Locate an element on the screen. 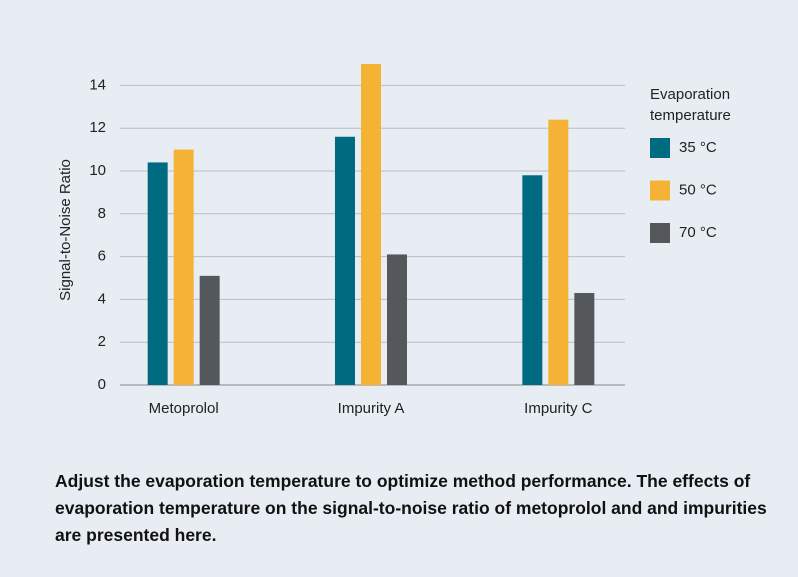 This screenshot has height=577, width=798. legend-title: Evaporation temperature is located at coordinates (690, 105).